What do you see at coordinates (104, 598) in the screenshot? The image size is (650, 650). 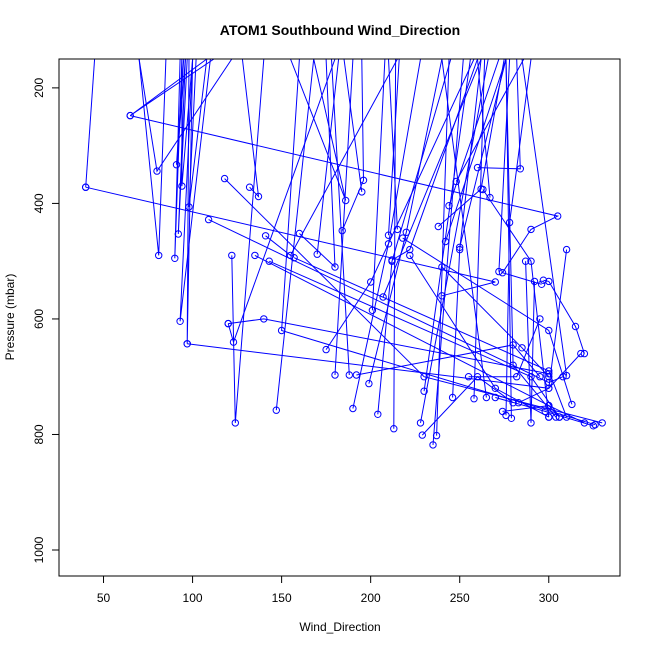 I see `x-tick-label-50: 50` at bounding box center [104, 598].